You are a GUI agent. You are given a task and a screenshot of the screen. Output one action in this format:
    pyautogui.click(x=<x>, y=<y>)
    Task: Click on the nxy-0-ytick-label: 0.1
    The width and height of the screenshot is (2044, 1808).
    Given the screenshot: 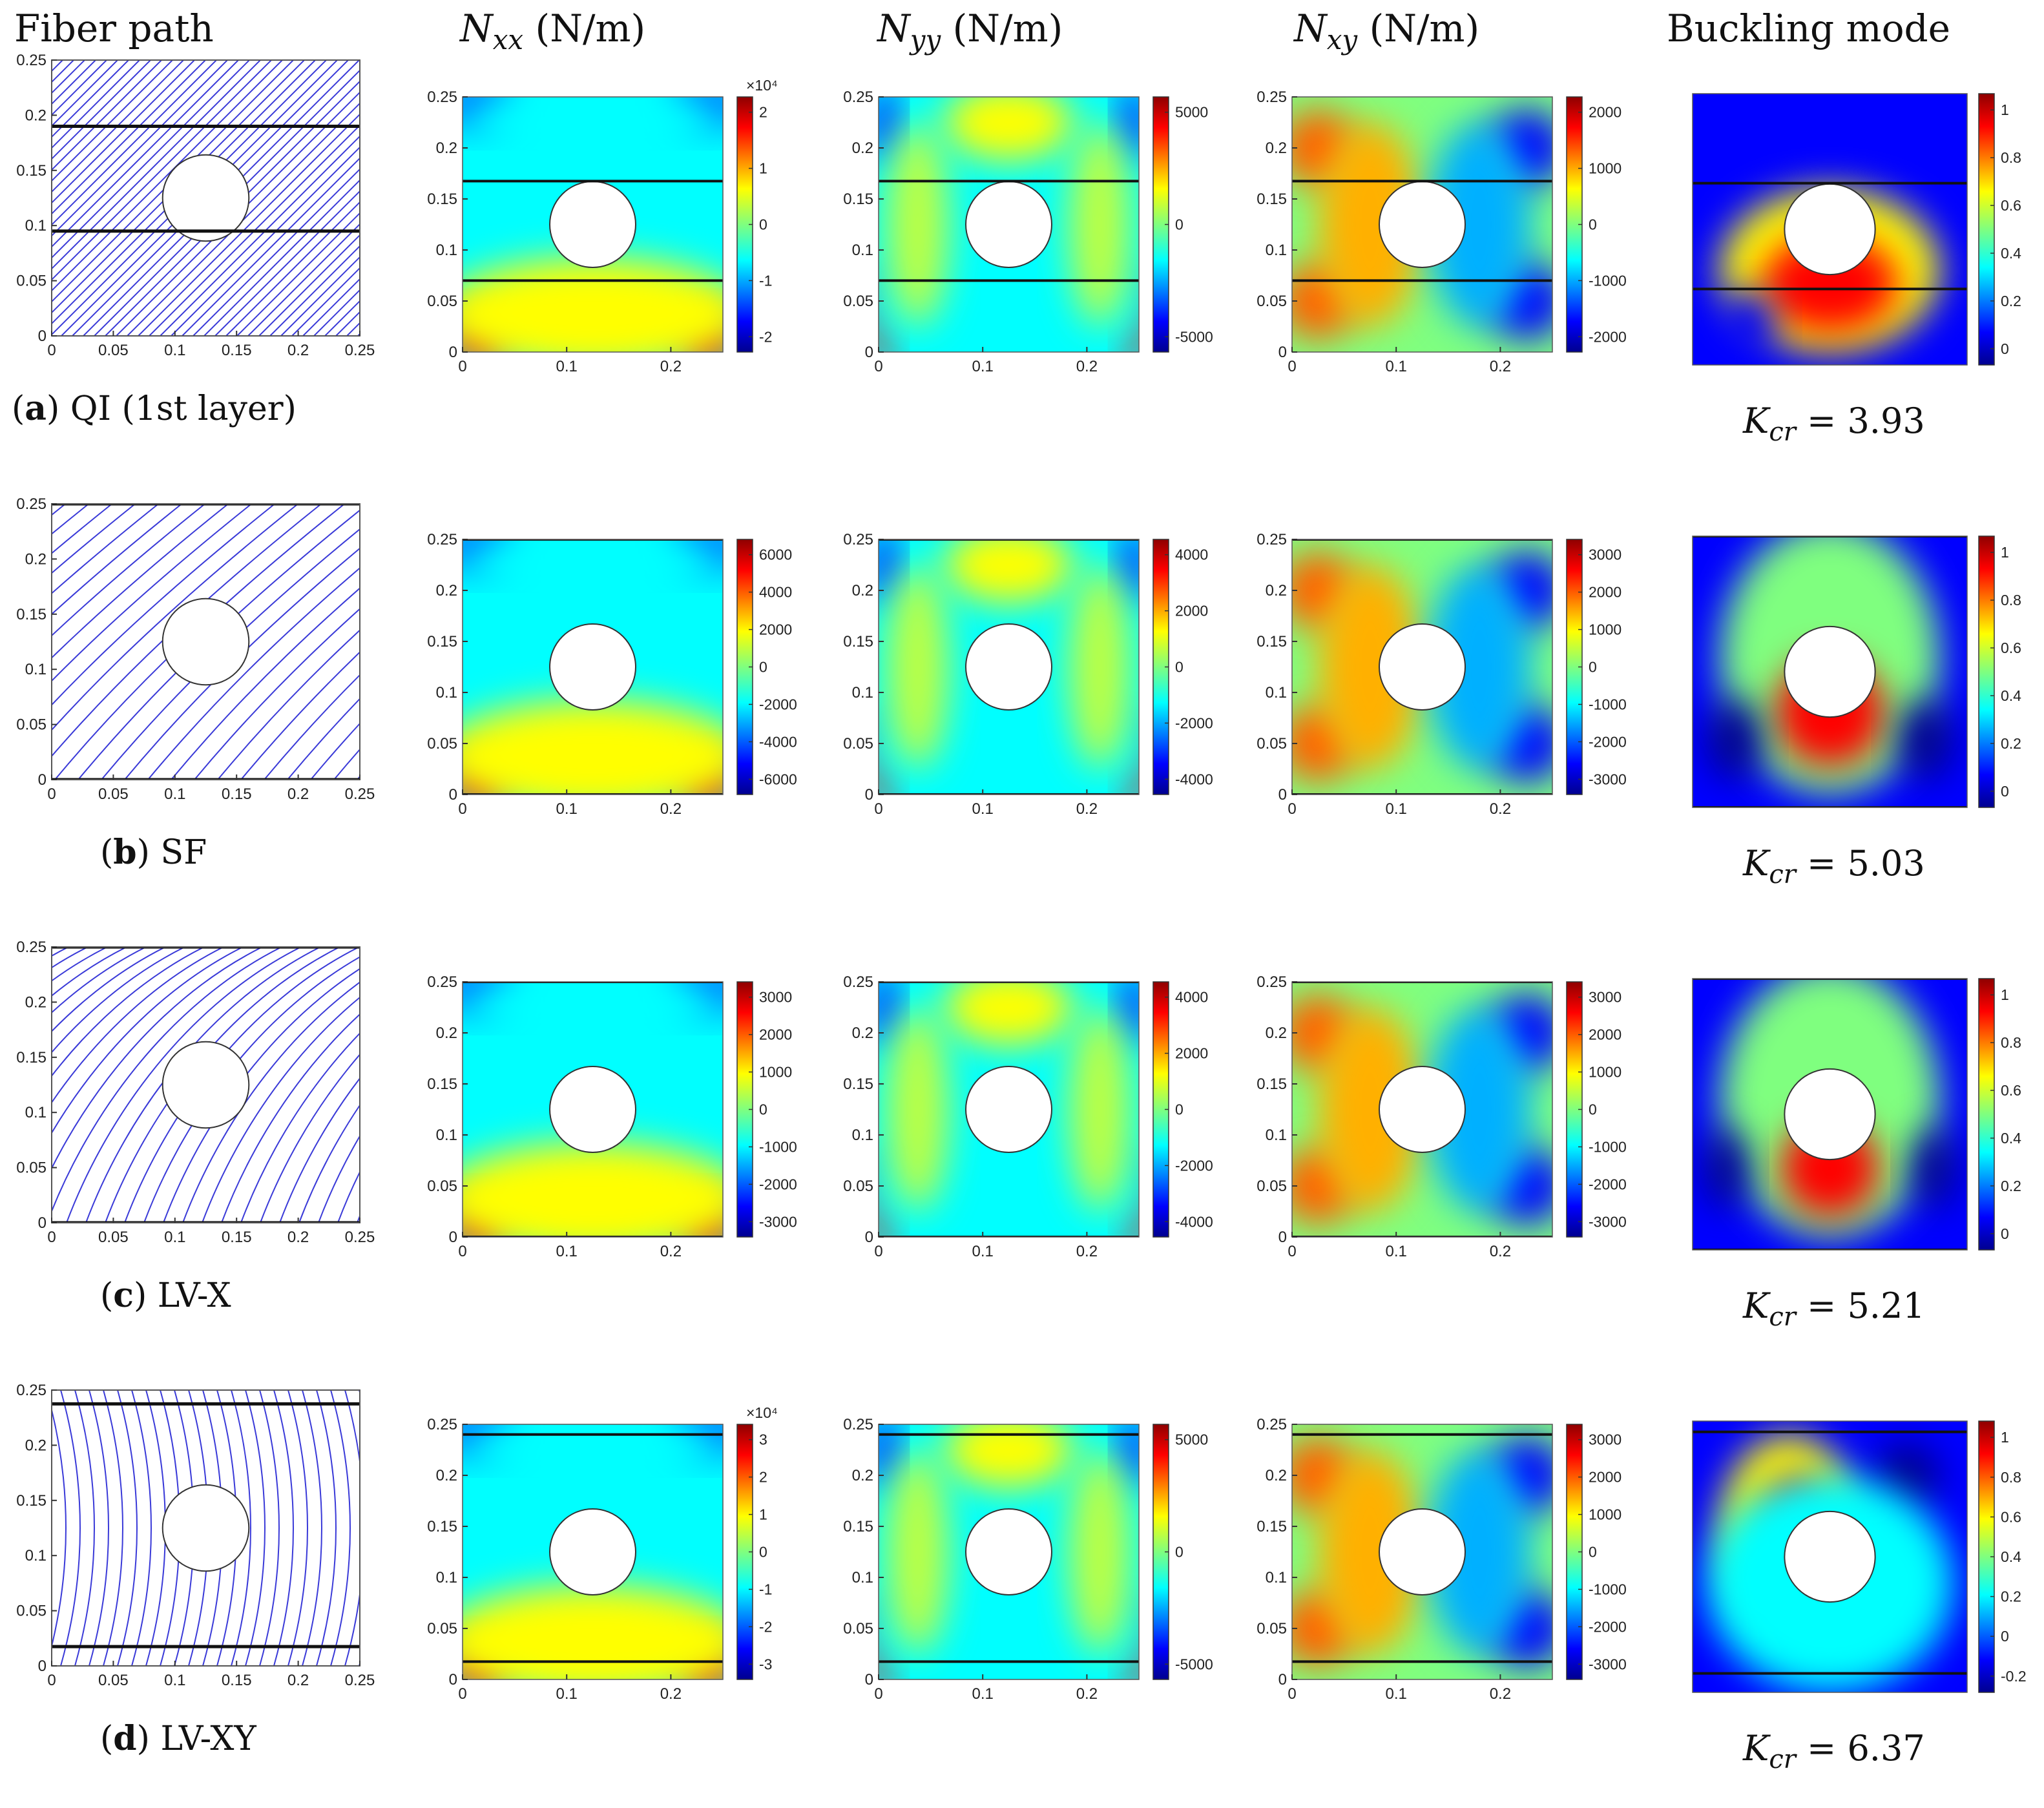 What is the action you would take?
    pyautogui.click(x=1276, y=250)
    